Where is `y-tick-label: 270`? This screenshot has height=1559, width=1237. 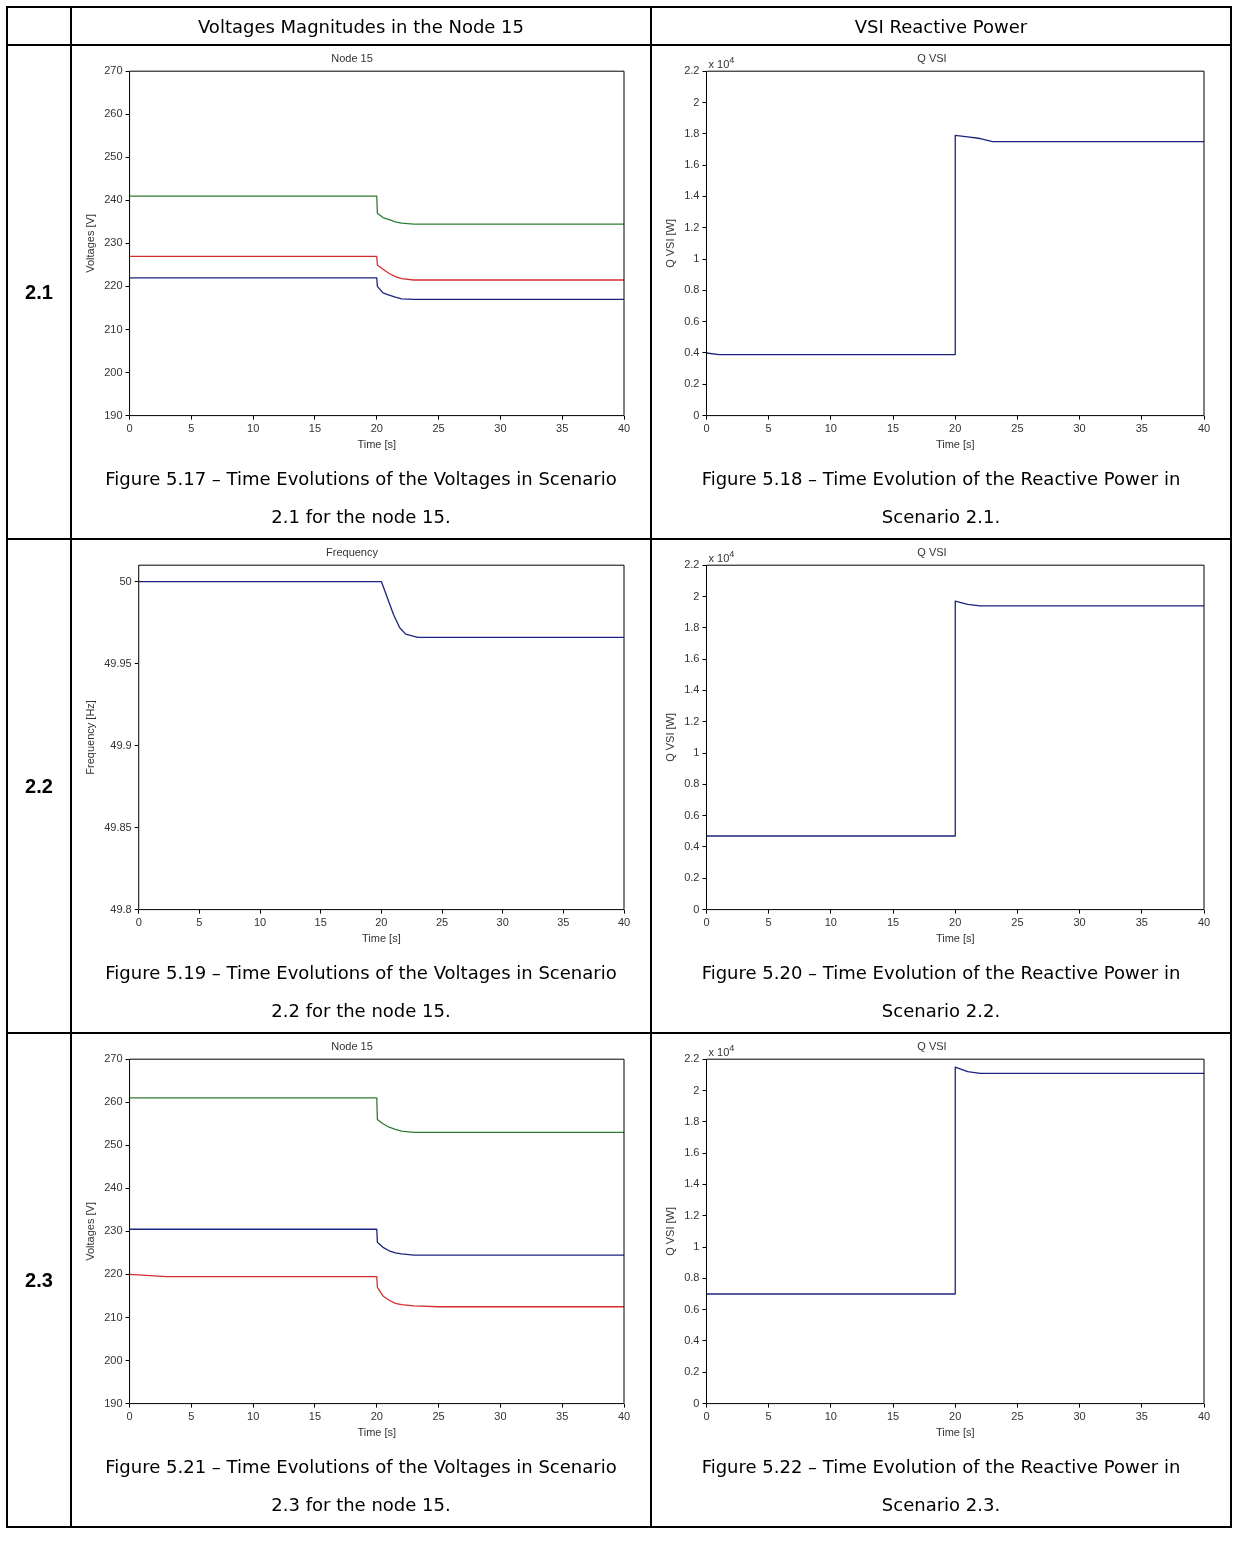 y-tick-label: 270 is located at coordinates (113, 1058).